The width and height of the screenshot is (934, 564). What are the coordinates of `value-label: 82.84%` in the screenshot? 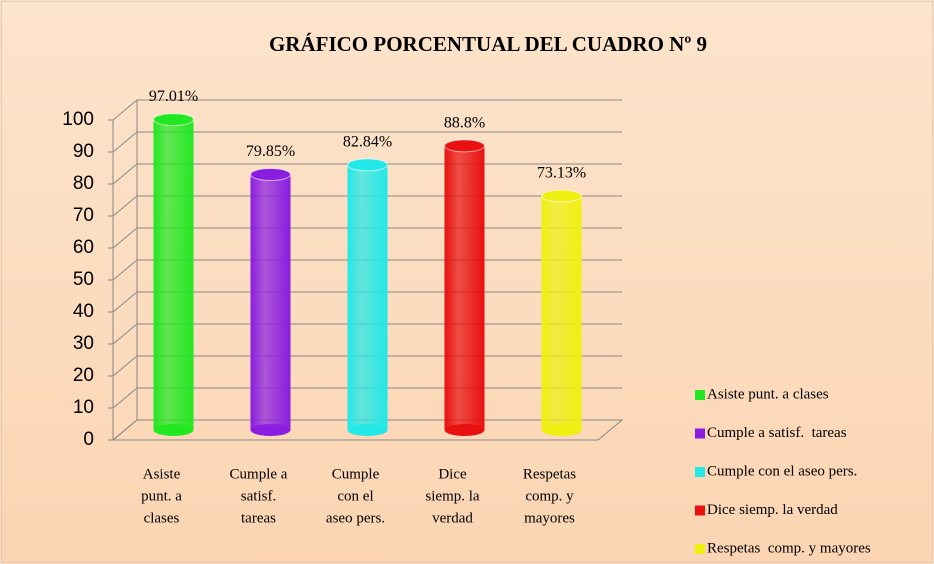 It's located at (367, 142).